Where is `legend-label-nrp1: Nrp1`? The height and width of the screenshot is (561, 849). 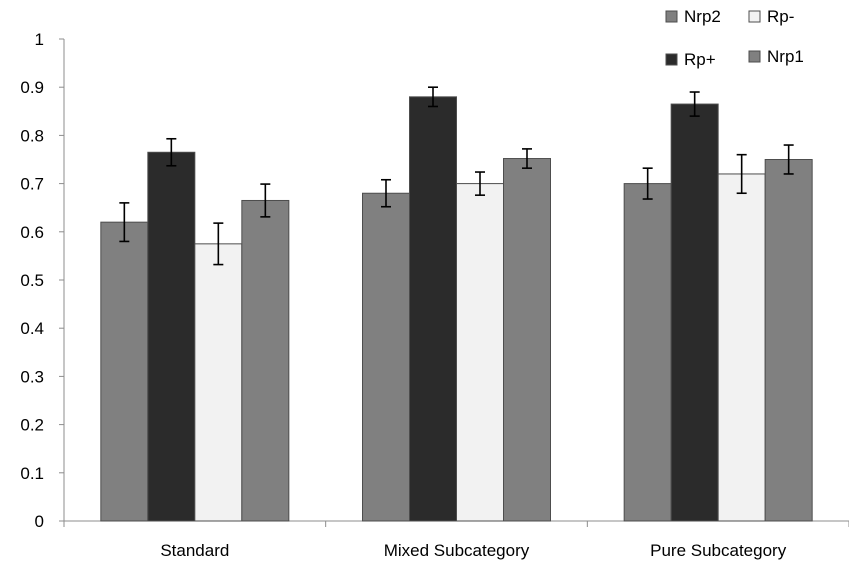 legend-label-nrp1: Nrp1 is located at coordinates (785, 56).